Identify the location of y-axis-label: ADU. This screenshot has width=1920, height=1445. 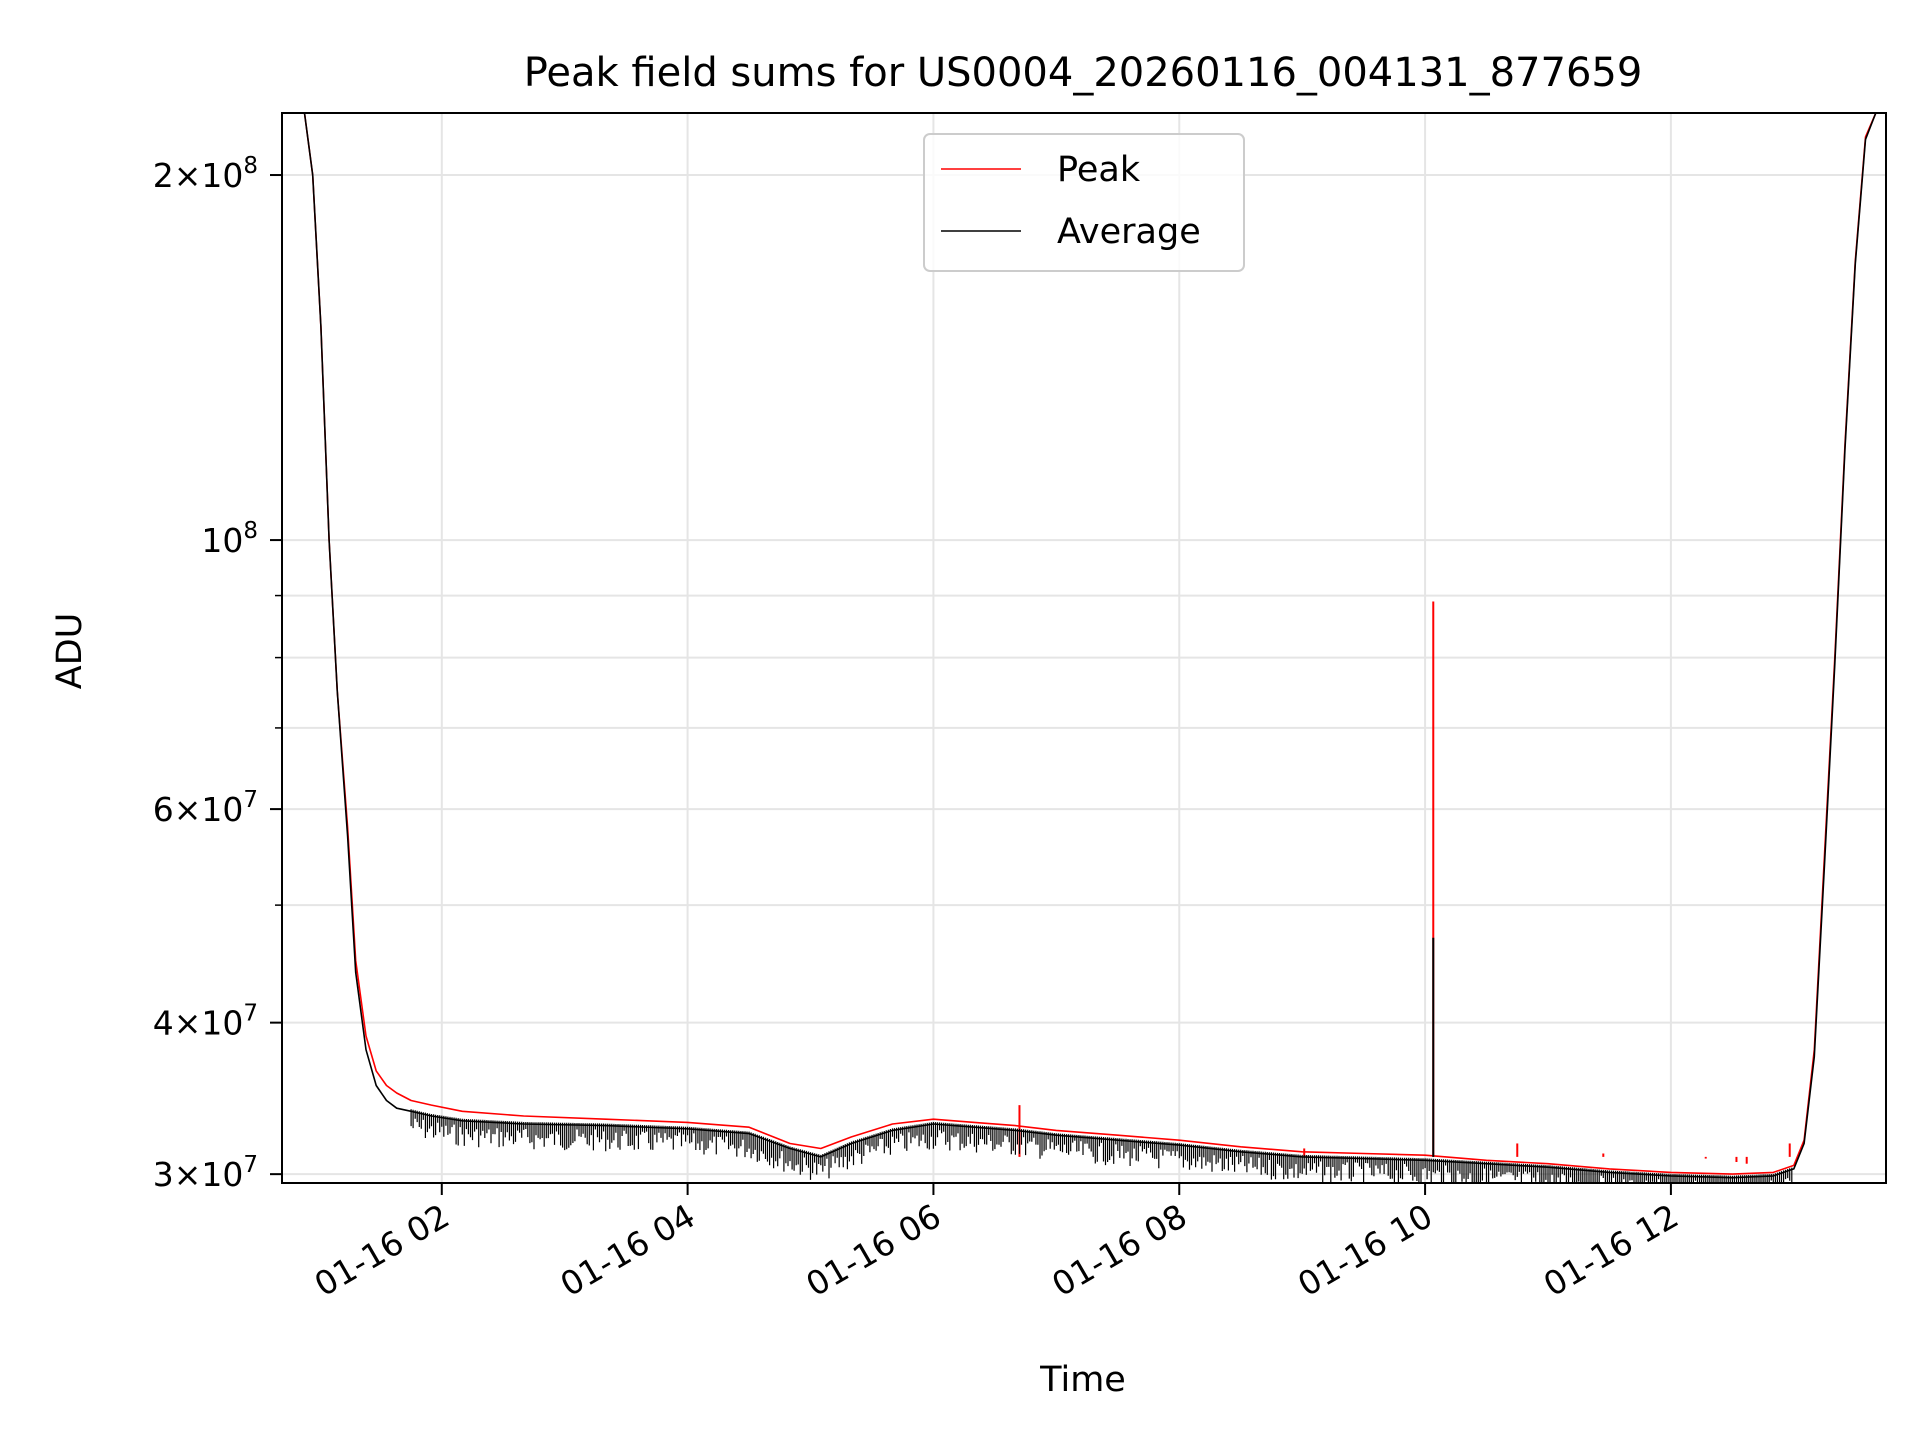
(70, 651).